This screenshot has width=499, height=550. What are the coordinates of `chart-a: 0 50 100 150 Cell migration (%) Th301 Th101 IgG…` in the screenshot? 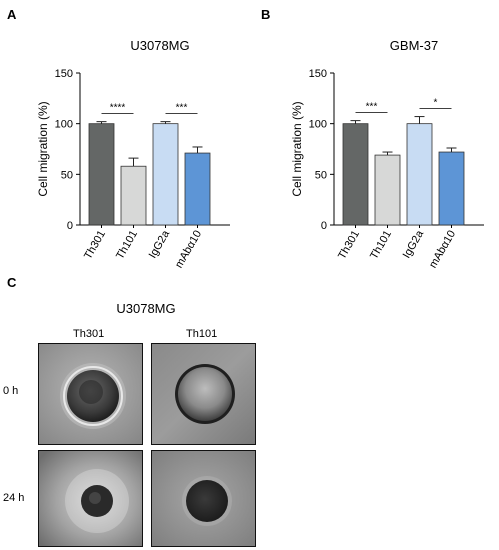 It's located at (133, 169).